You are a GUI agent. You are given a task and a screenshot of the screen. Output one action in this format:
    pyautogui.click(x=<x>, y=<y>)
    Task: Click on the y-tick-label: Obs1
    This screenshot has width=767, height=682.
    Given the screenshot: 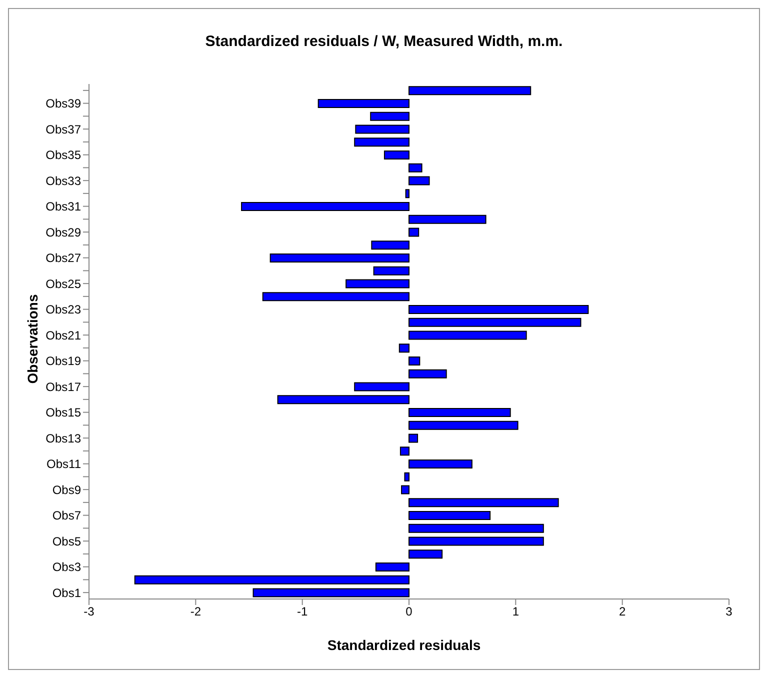 What is the action you would take?
    pyautogui.click(x=67, y=593)
    